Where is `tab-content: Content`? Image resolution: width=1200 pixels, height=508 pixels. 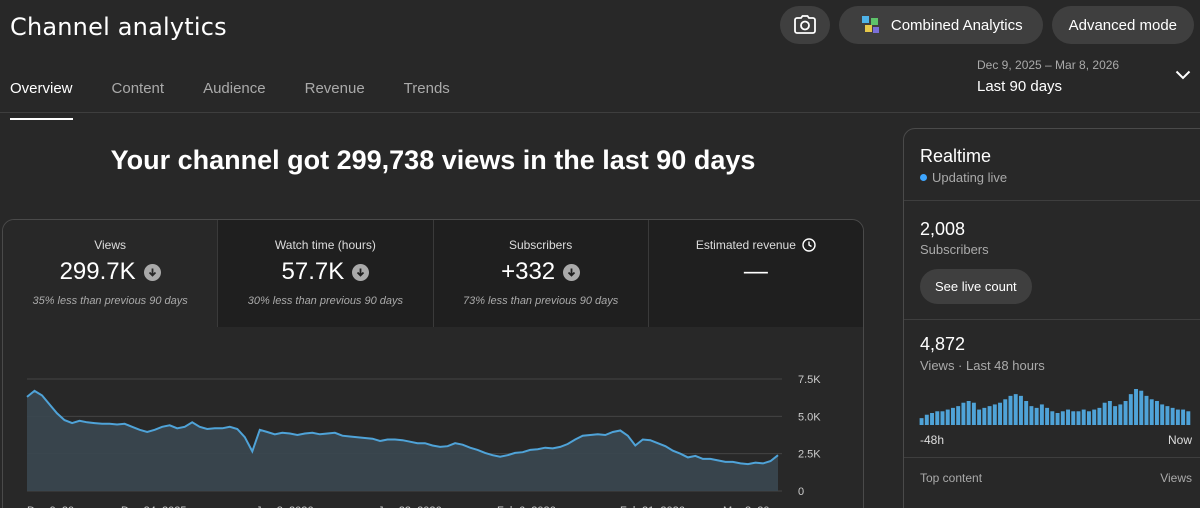 tab-content: Content is located at coordinates (138, 88).